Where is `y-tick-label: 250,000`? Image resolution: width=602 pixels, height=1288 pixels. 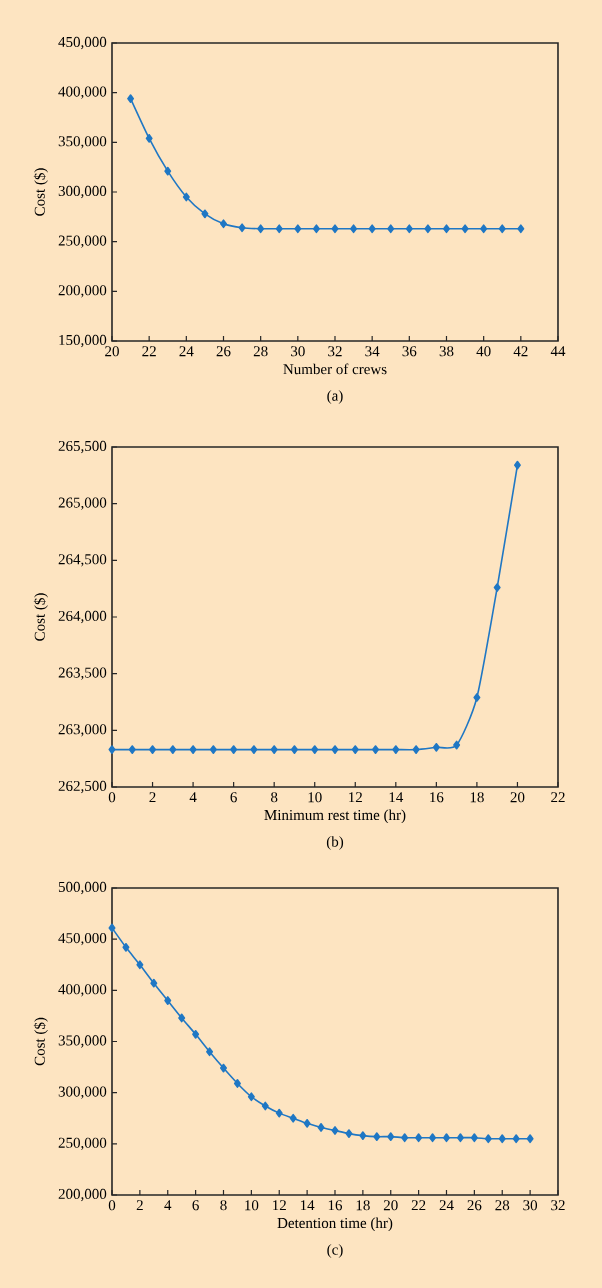
y-tick-label: 250,000 is located at coordinates (82, 1143).